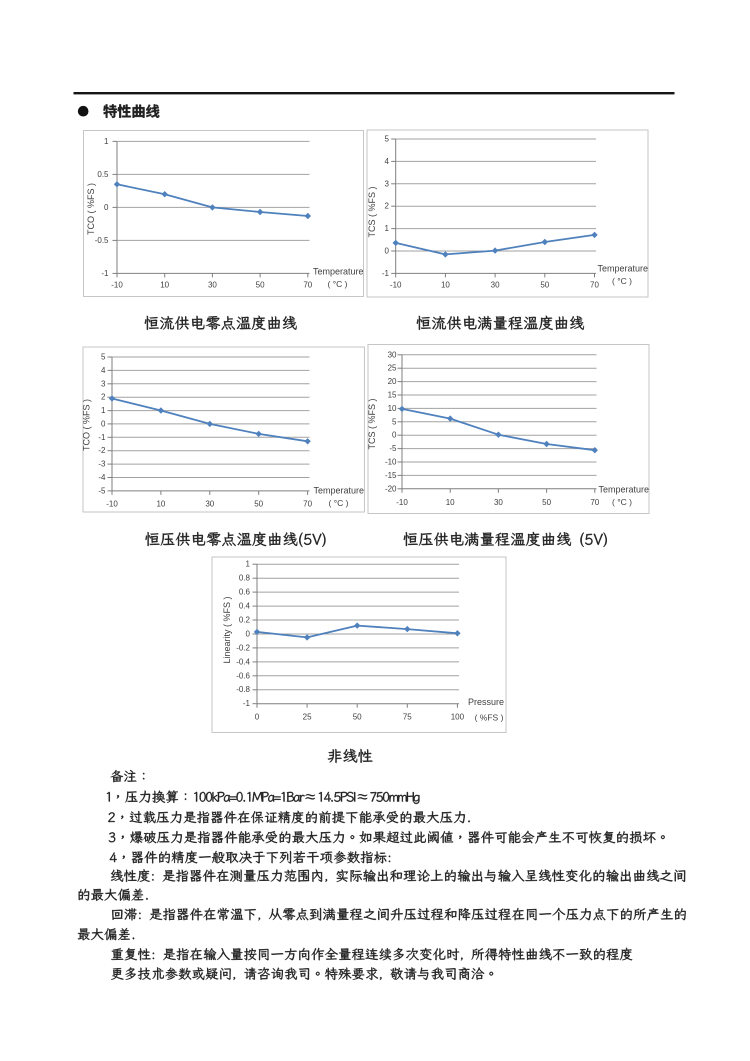  What do you see at coordinates (391, 475) in the screenshot?
I see `svg-text: -15` at bounding box center [391, 475].